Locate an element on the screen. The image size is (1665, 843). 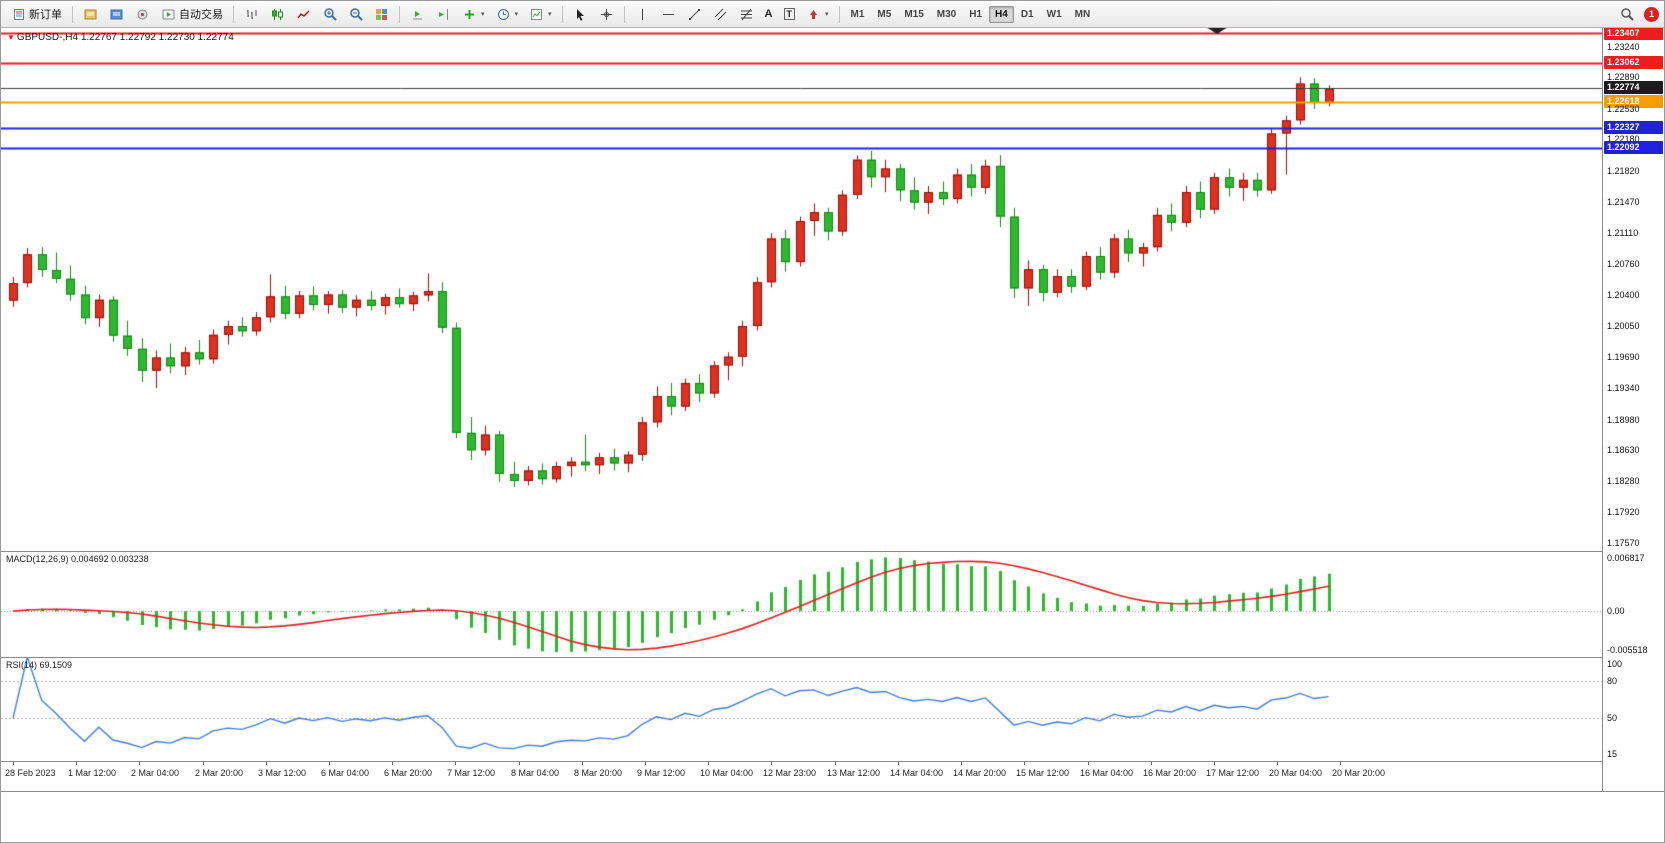
cursor-button is located at coordinates (580, 14).